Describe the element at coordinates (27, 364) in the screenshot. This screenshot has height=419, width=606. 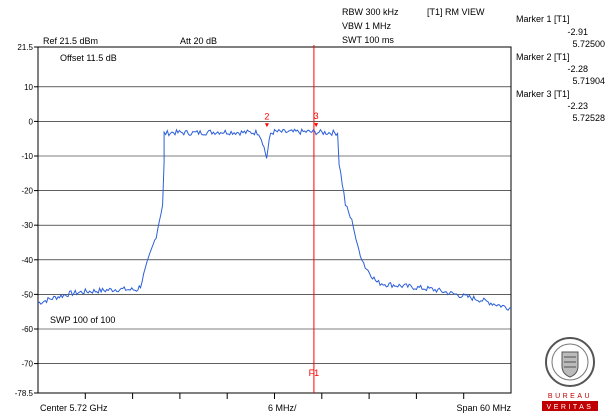
I see `y-tick-label: -70` at that location.